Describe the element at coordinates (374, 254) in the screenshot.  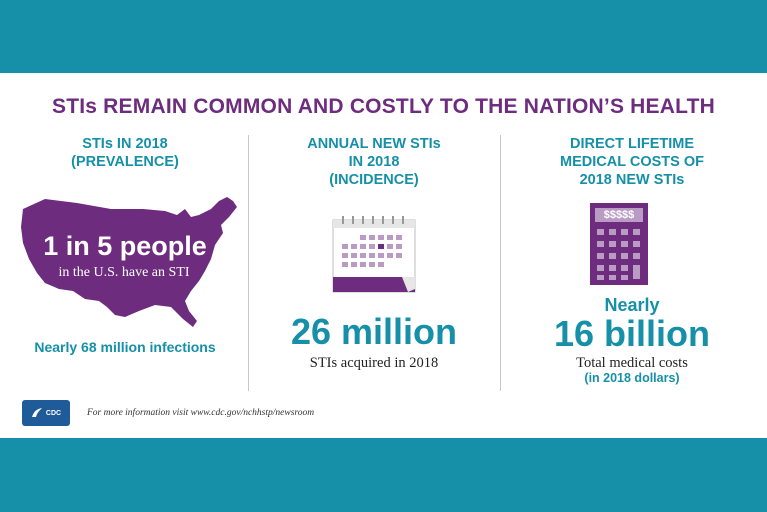
I see `calendar-icon` at that location.